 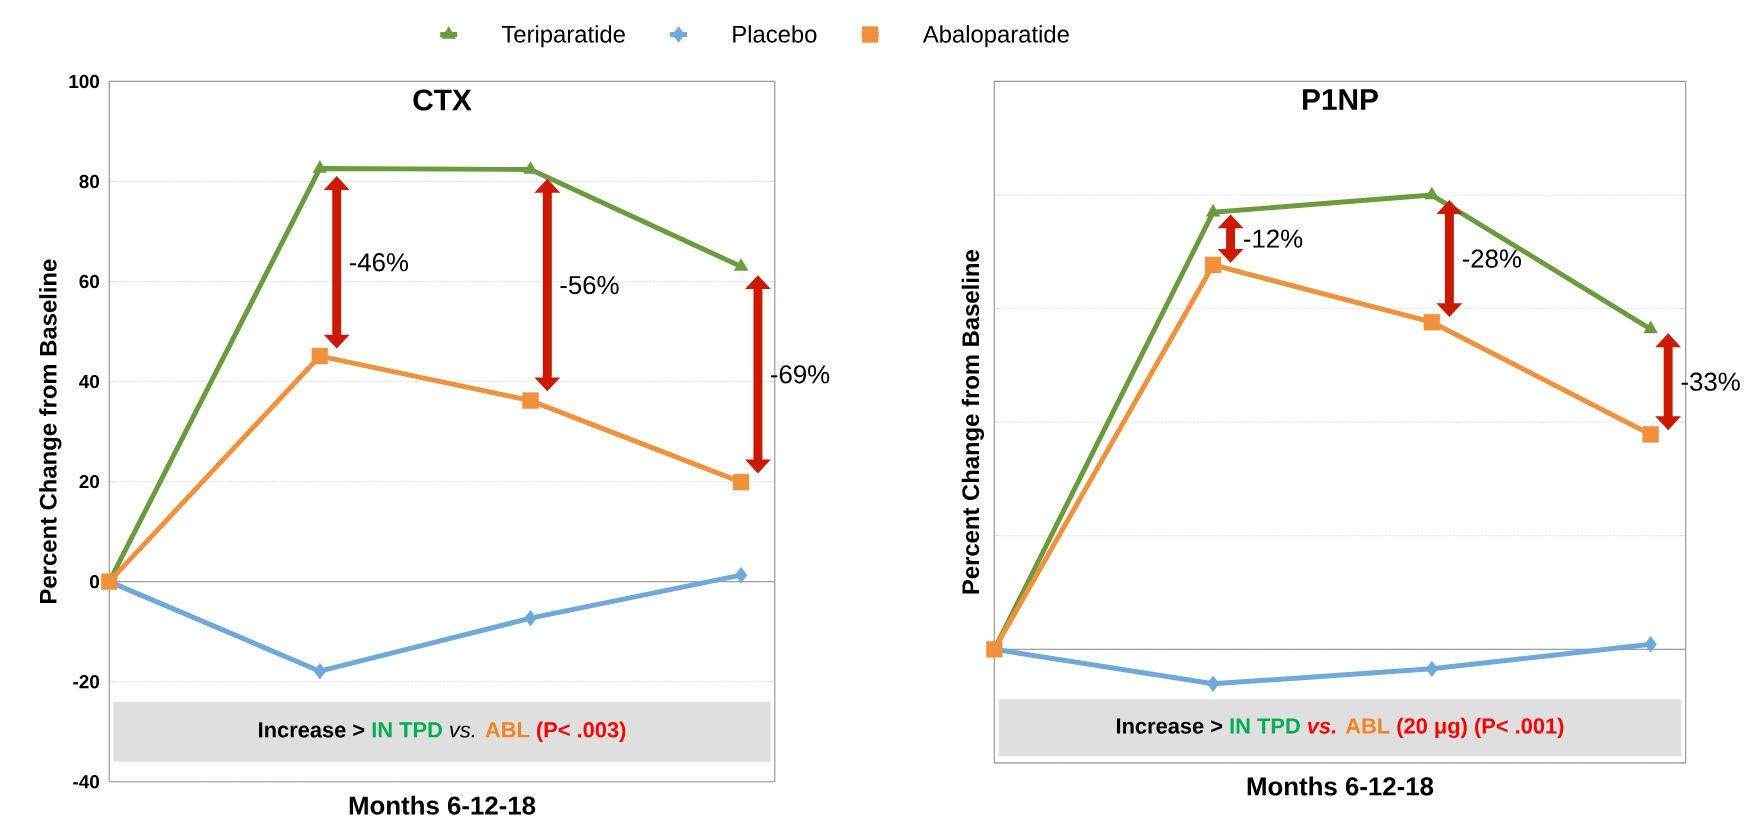 I want to click on annotation: -56%, so click(x=589, y=284).